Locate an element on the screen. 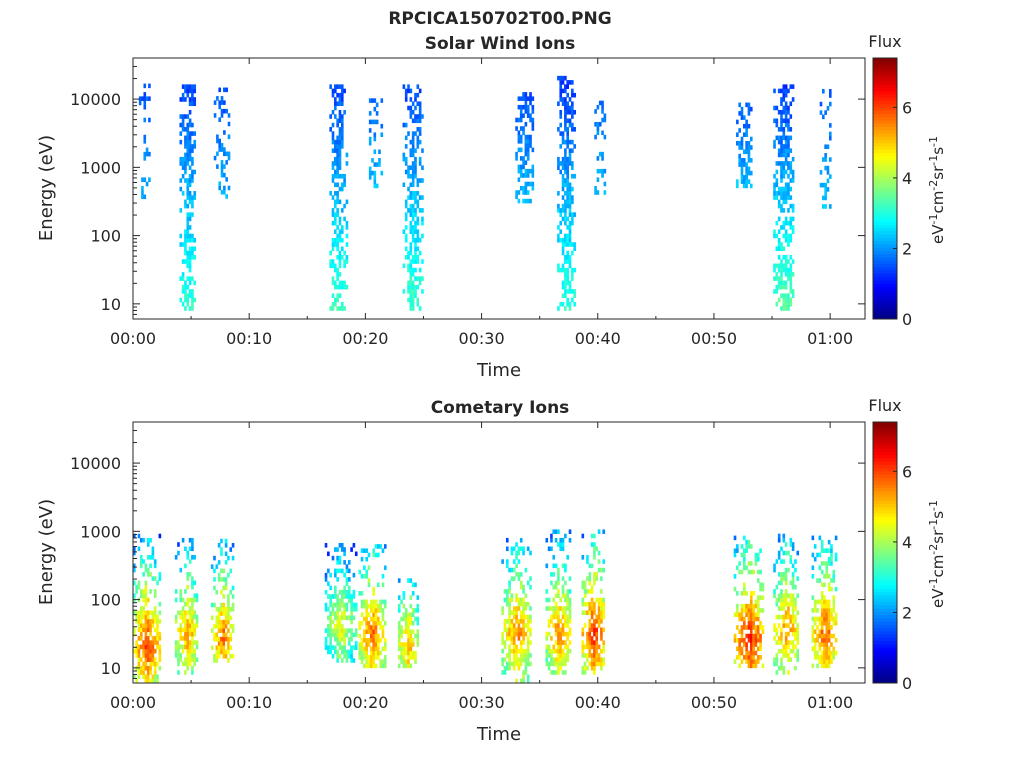 This screenshot has height=773, width=1024. colorbar-tick-label: 6 is located at coordinates (907, 107).